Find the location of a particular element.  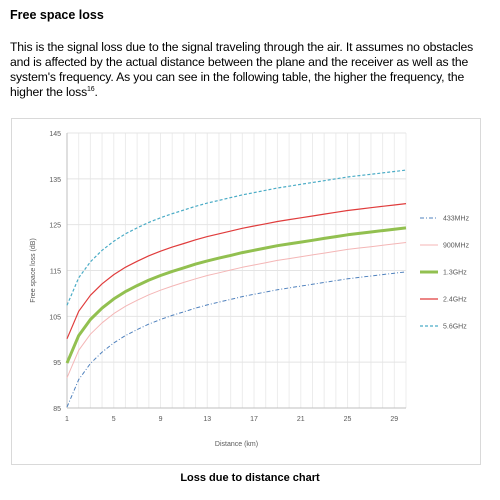

y-tick-label: 115 is located at coordinates (55, 272).